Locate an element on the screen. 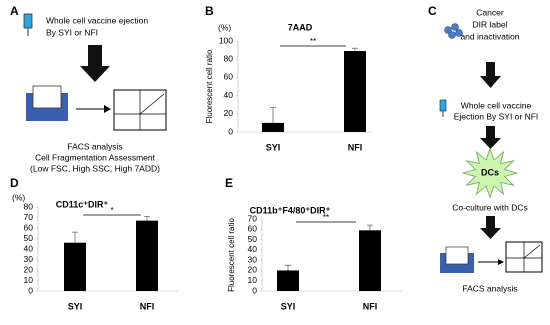 This screenshot has width=550, height=325. y-tick-label: 100 is located at coordinates (226, 40).